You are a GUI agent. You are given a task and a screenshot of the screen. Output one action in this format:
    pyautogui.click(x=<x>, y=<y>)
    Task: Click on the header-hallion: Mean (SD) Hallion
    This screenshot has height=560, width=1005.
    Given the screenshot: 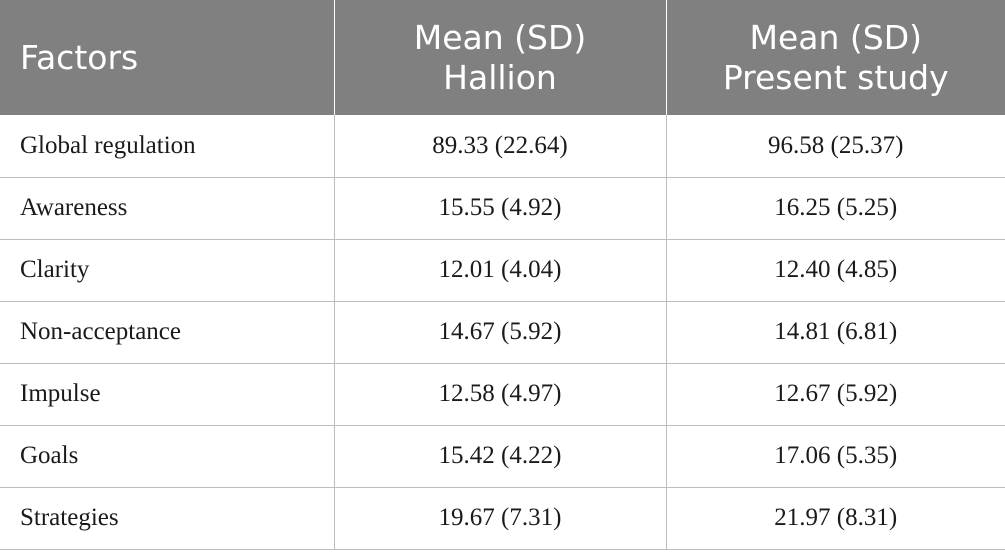 What is the action you would take?
    pyautogui.click(x=500, y=57)
    